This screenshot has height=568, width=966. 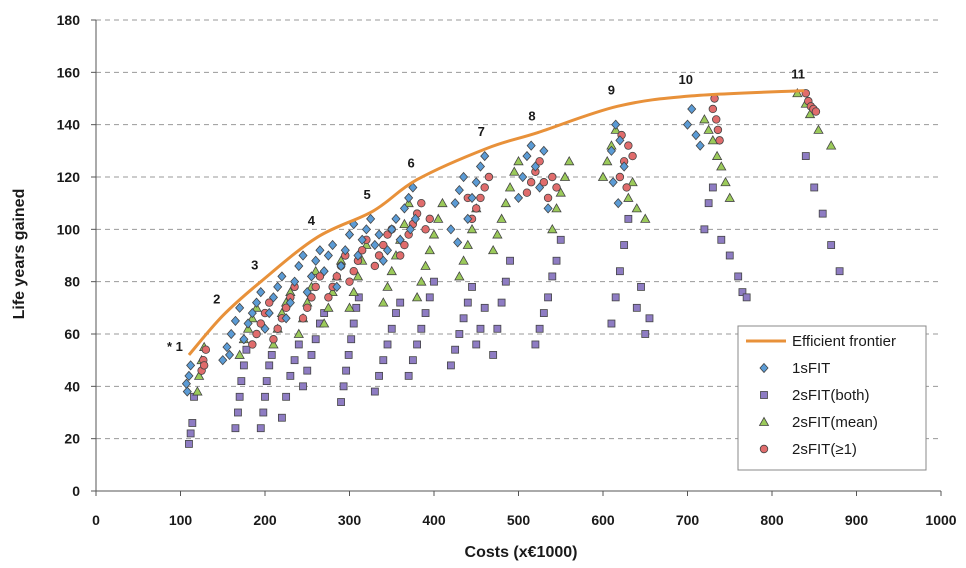 What do you see at coordinates (764, 368) in the screenshot?
I see `legend-swatch-diamond` at bounding box center [764, 368].